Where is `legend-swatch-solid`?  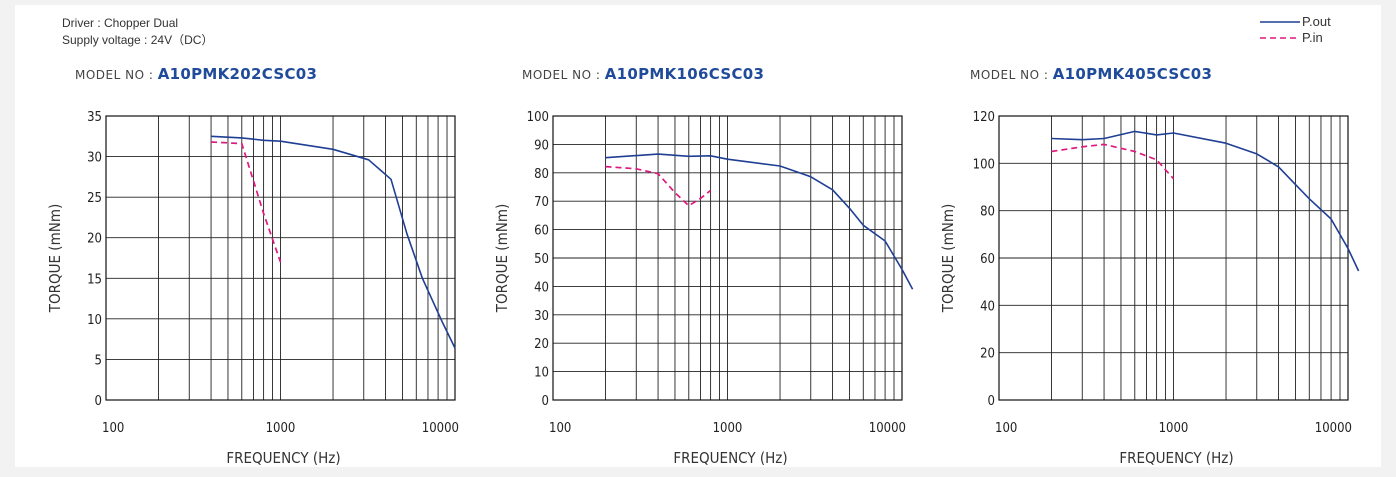
legend-swatch-solid is located at coordinates (1280, 22).